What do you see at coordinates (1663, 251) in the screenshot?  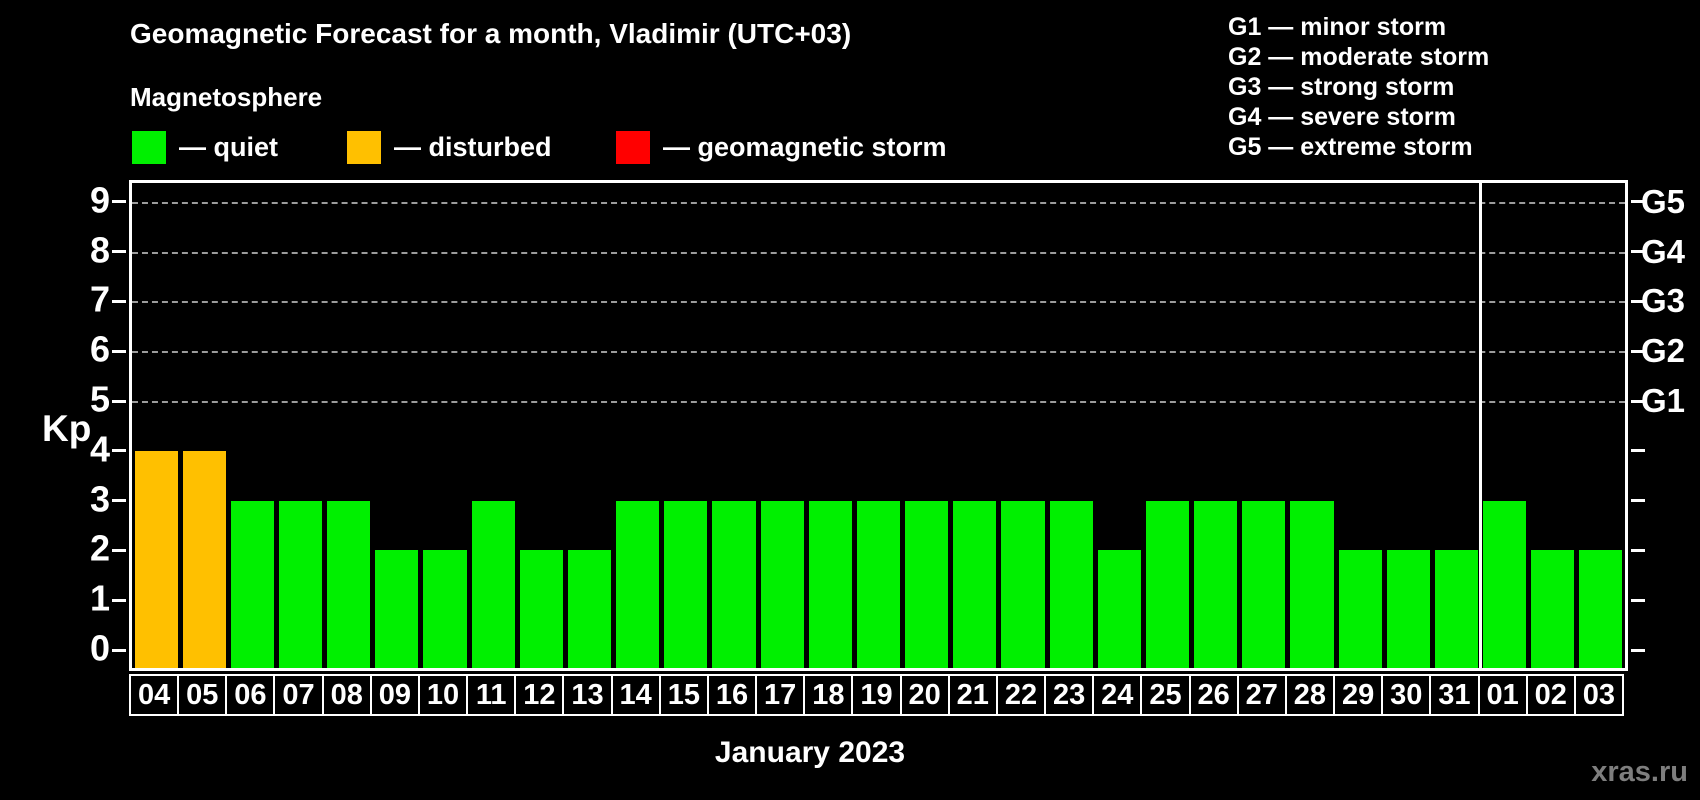 I see `g-axis-label-g4: G4` at bounding box center [1663, 251].